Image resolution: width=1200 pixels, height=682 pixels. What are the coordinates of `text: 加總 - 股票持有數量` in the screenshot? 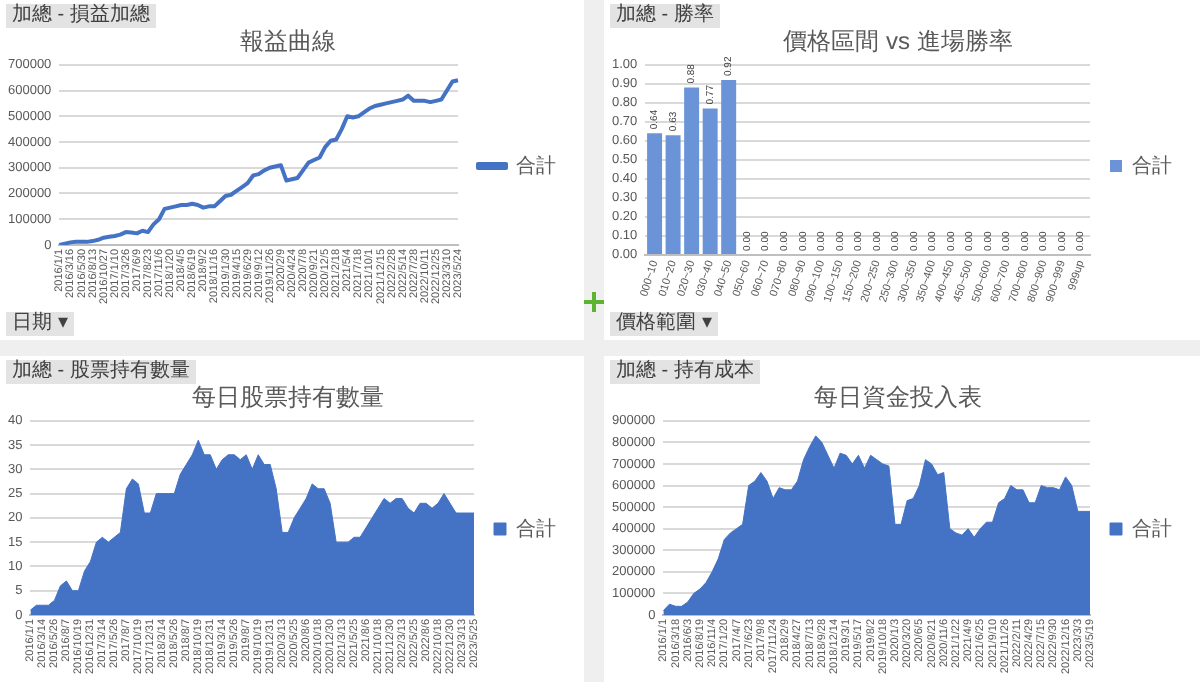 It's located at (101, 372).